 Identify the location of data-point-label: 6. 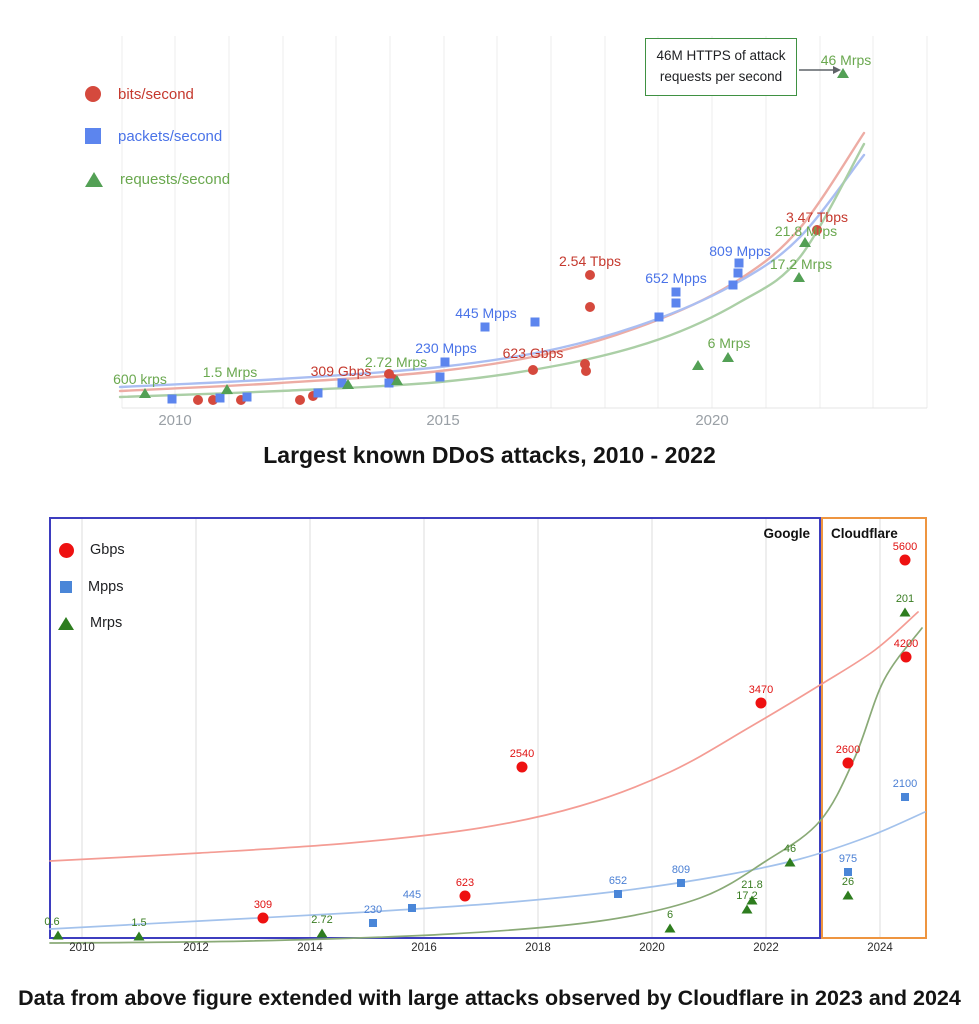
(670, 915).